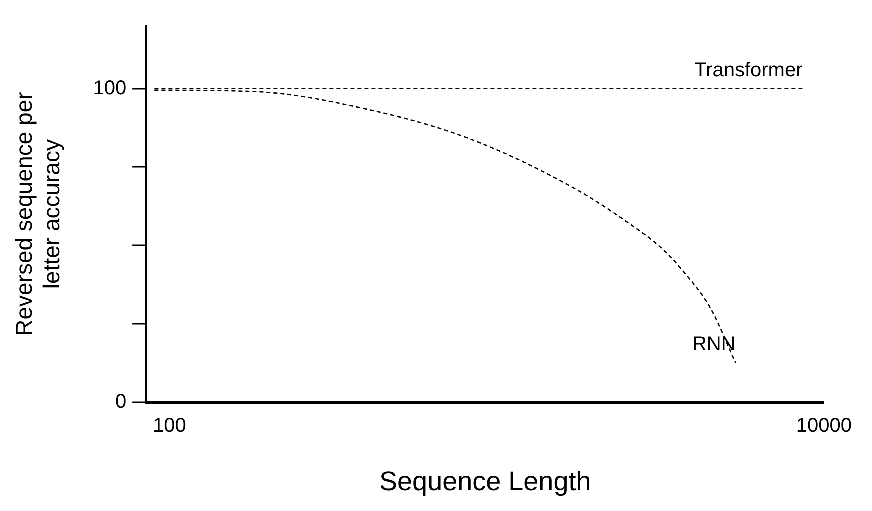 The height and width of the screenshot is (511, 872). Describe the element at coordinates (749, 70) in the screenshot. I see `series-label: Transformer` at that location.